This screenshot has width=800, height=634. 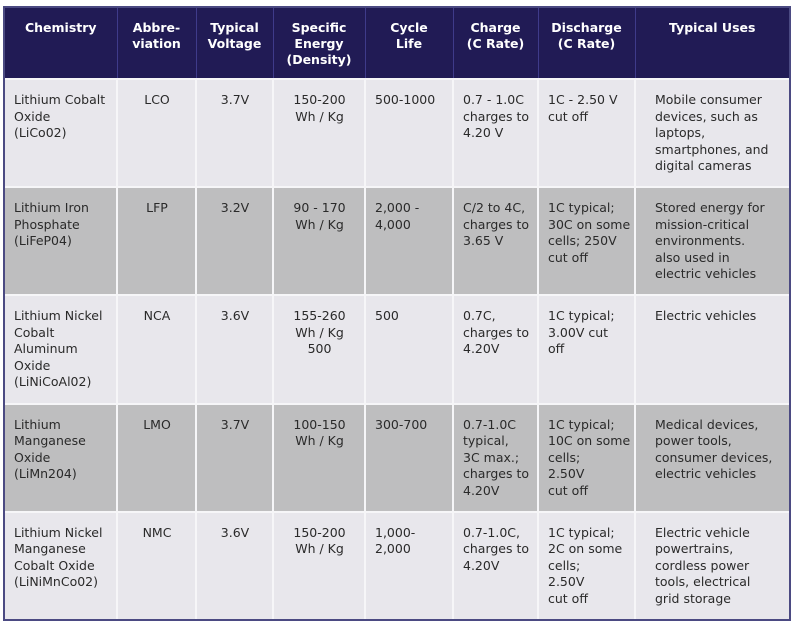 What do you see at coordinates (235, 532) in the screenshot?
I see `cell-text: 3.6V` at bounding box center [235, 532].